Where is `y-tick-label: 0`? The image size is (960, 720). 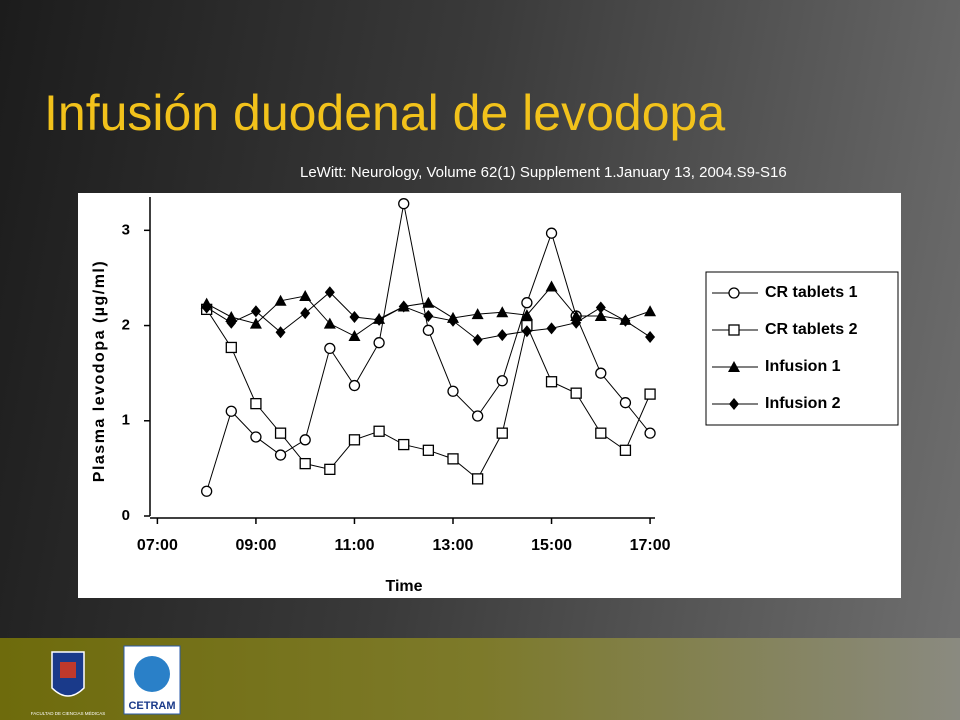
y-tick-label: 0 is located at coordinates (126, 515).